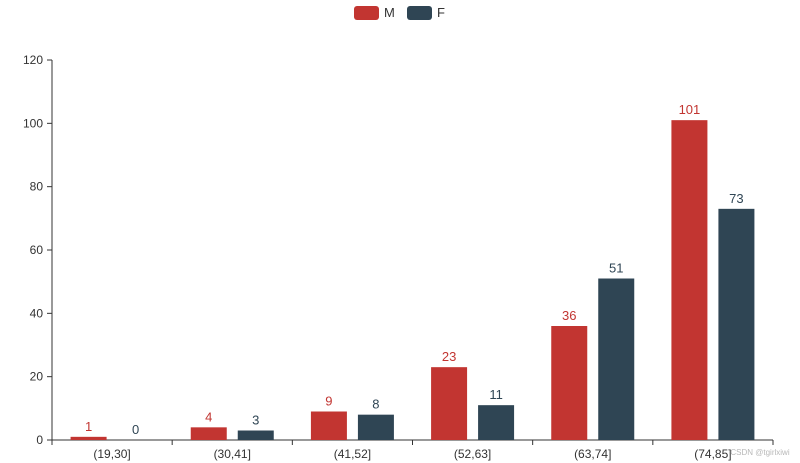  Describe the element at coordinates (472, 454) in the screenshot. I see `x-tick-label: (52,63]` at that location.